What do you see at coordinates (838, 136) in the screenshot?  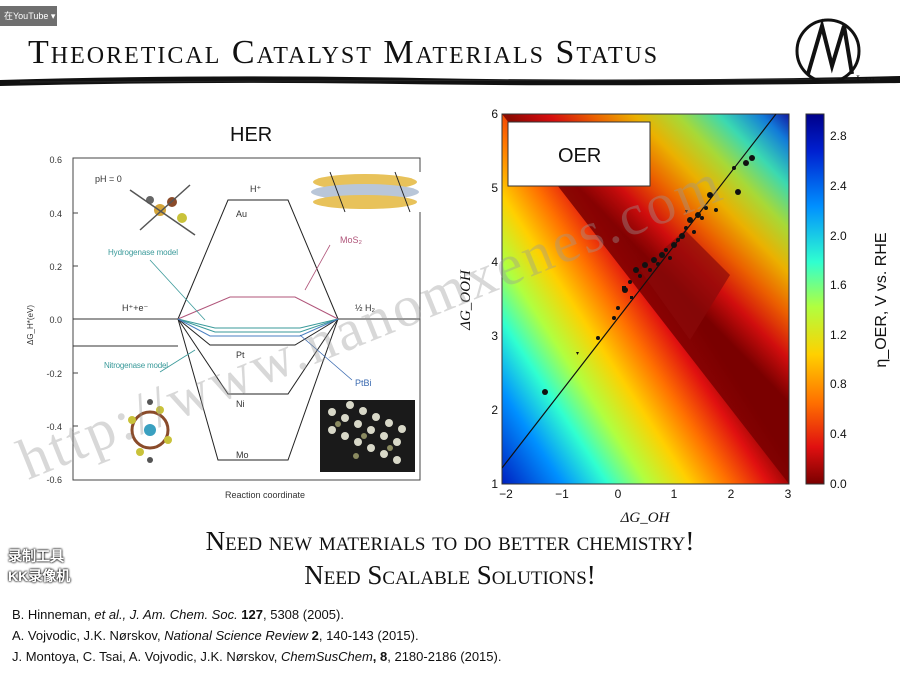 I see `oer-ctick: 2.8` at bounding box center [838, 136].